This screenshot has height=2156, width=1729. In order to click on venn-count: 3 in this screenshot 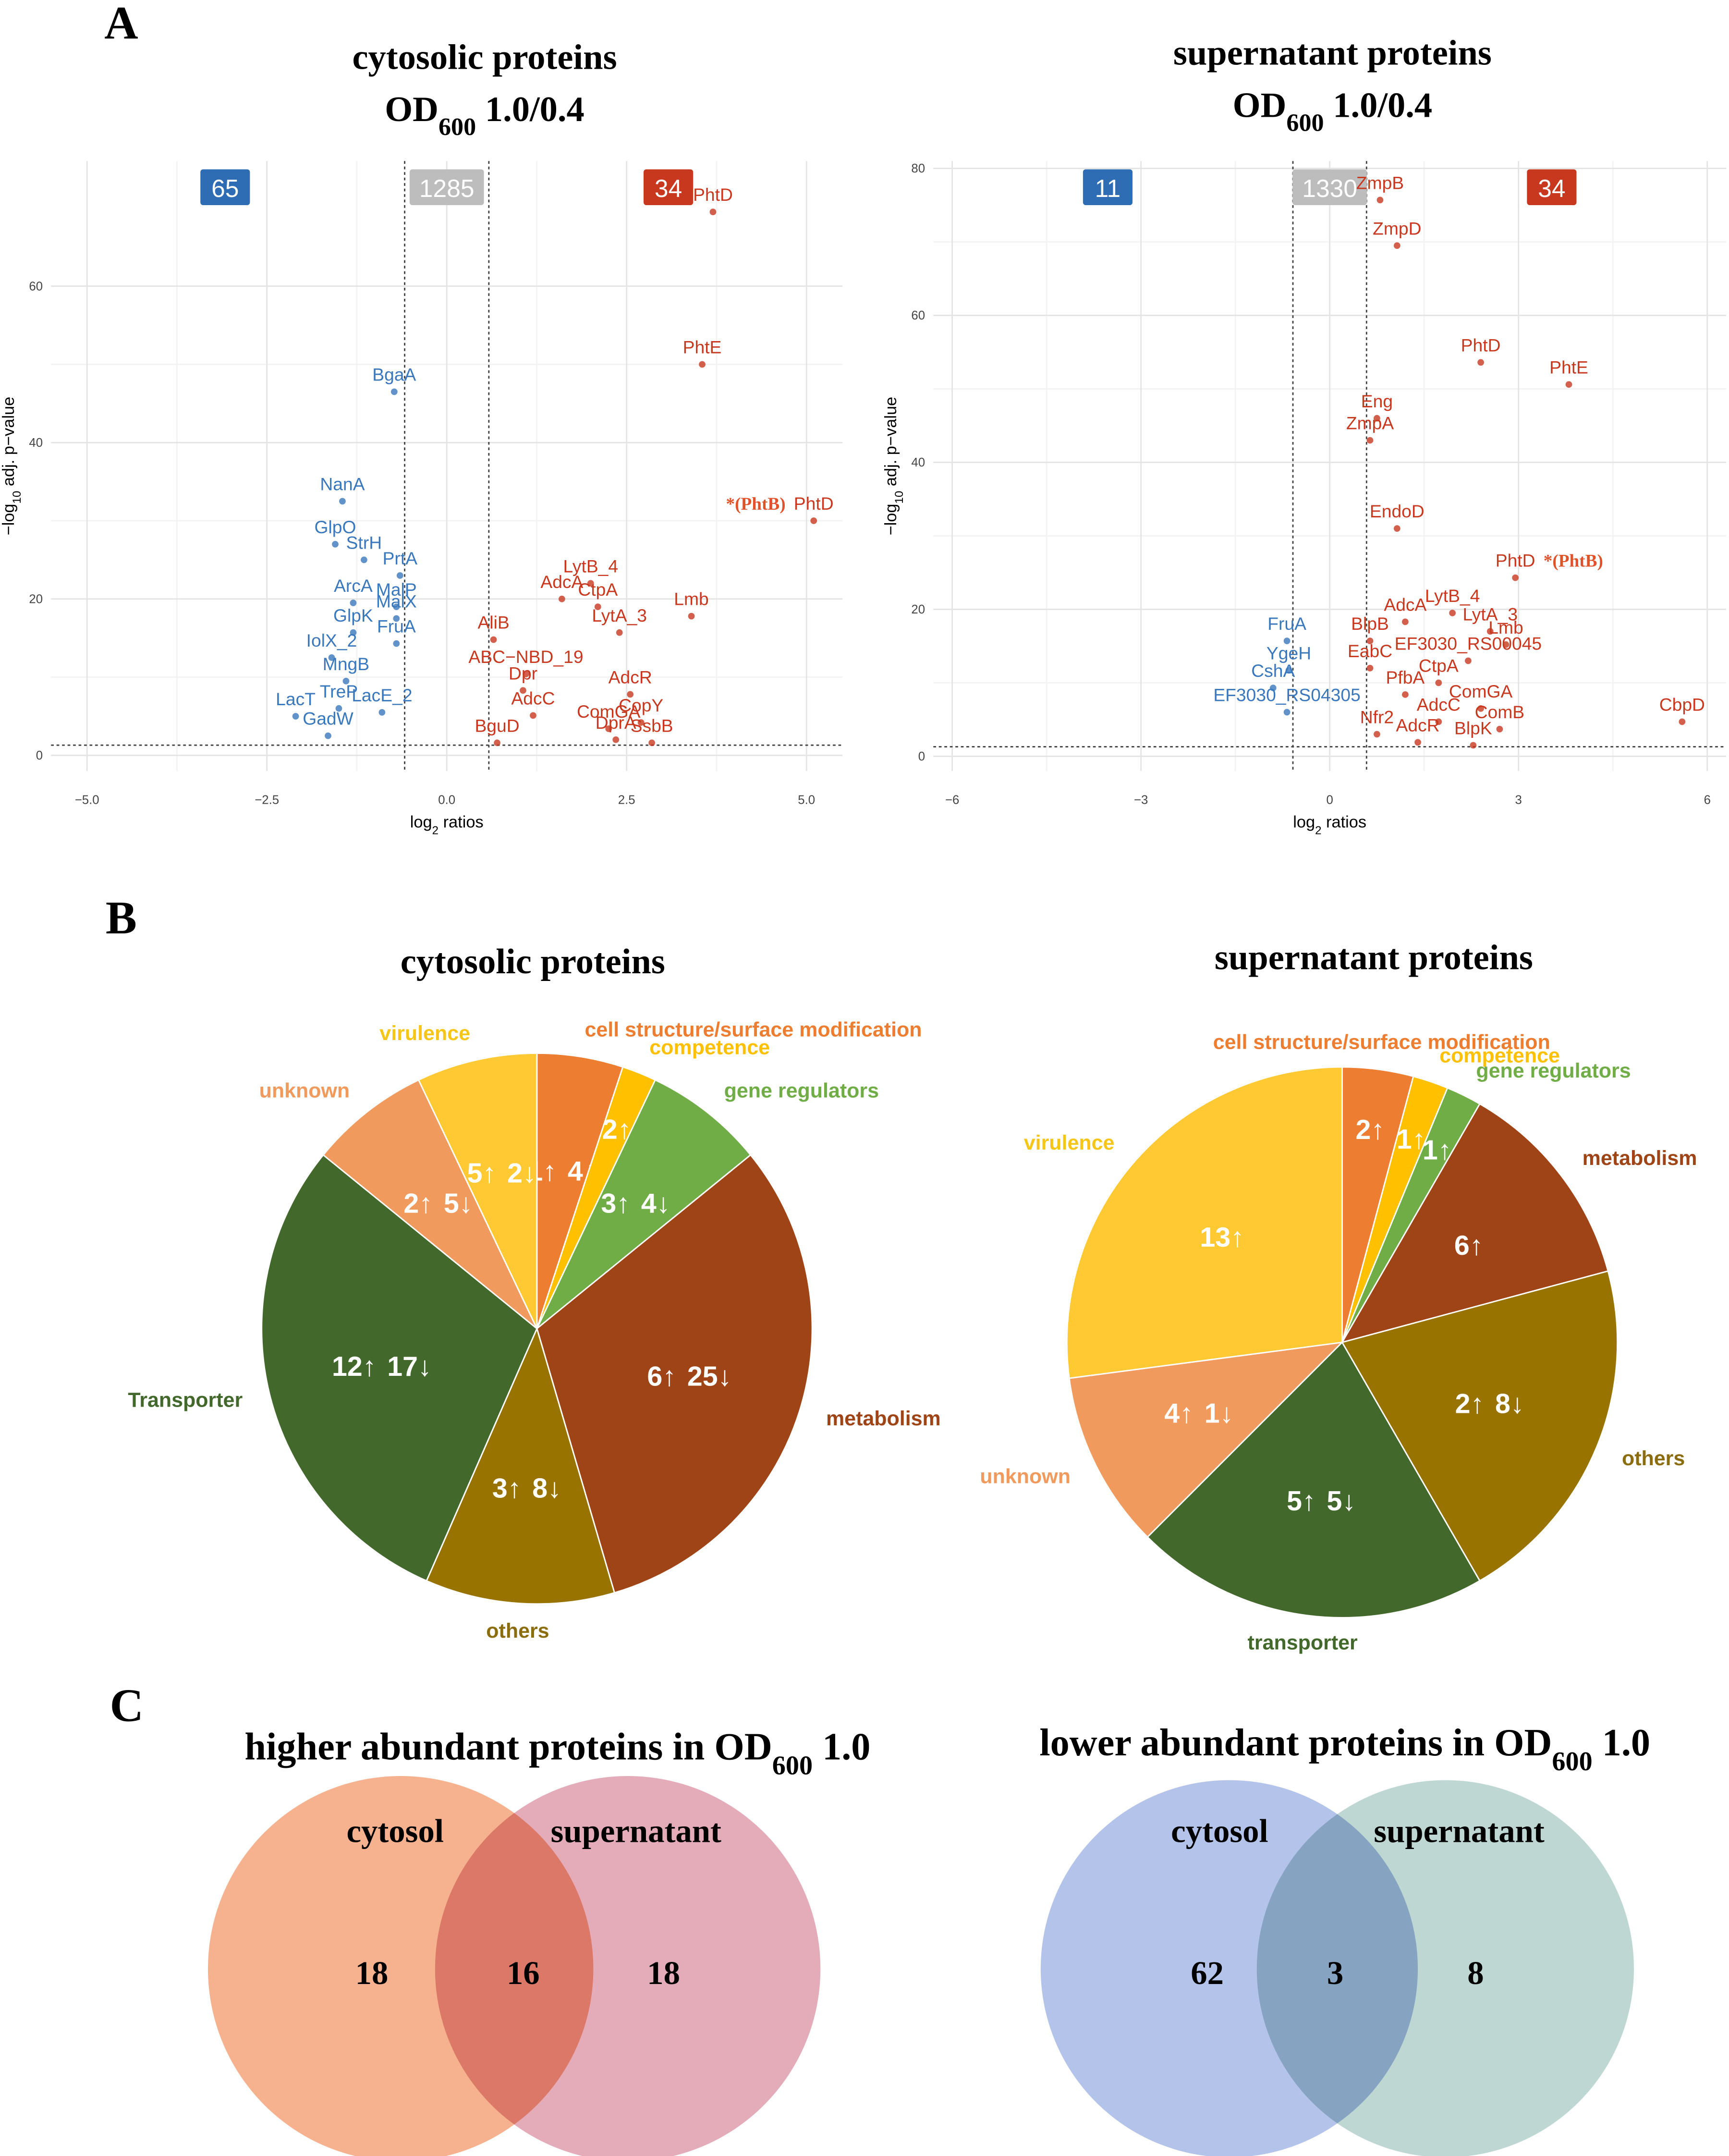, I will do `click(1335, 1973)`.